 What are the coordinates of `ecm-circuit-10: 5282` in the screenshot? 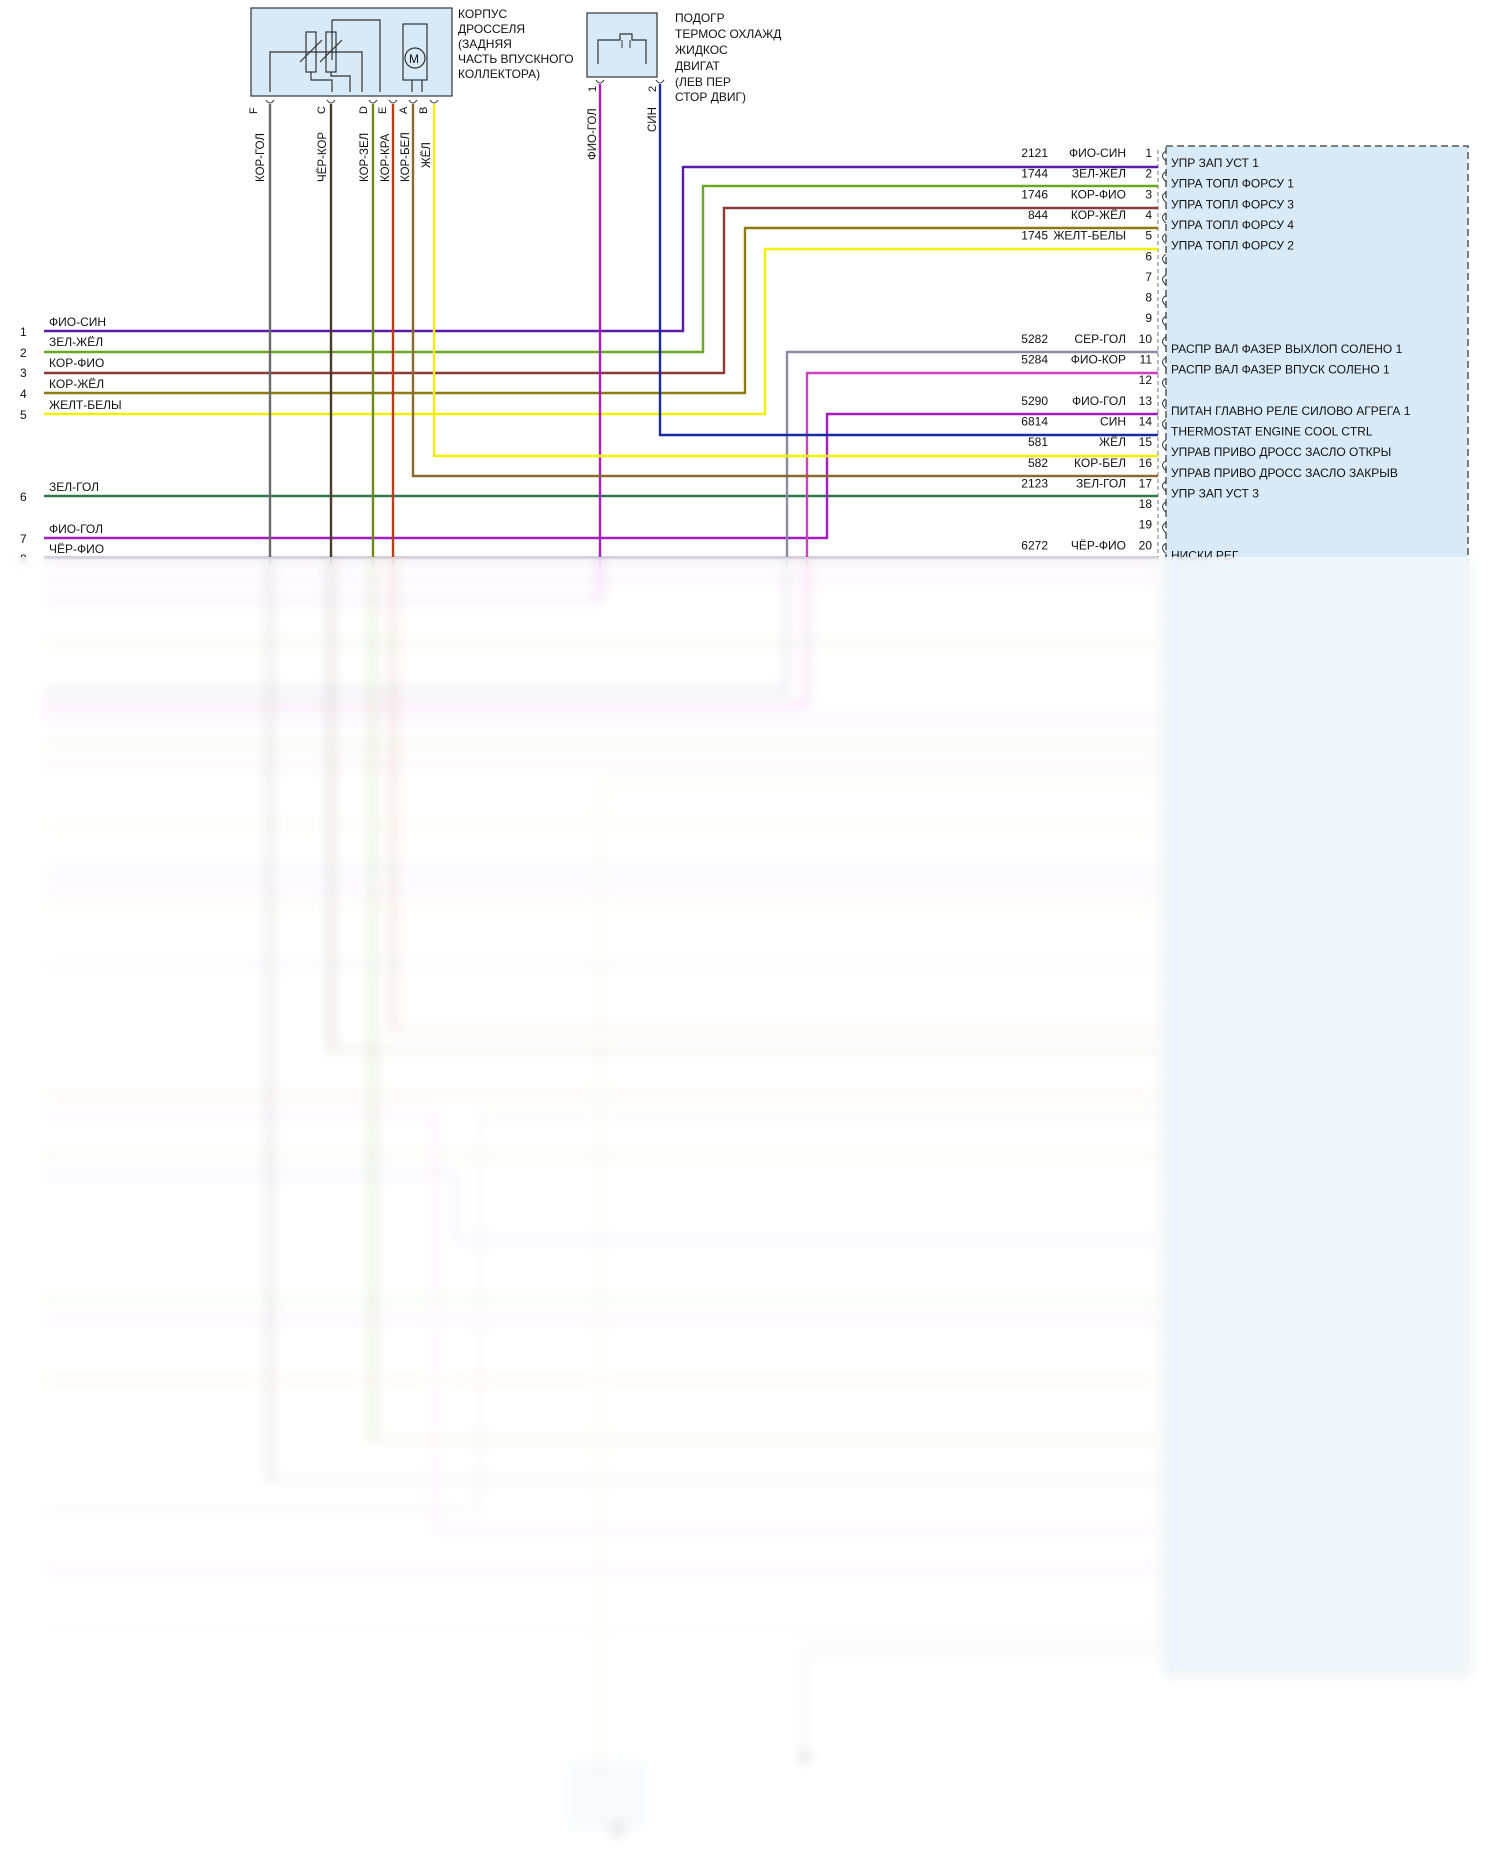 It's located at (1034, 339).